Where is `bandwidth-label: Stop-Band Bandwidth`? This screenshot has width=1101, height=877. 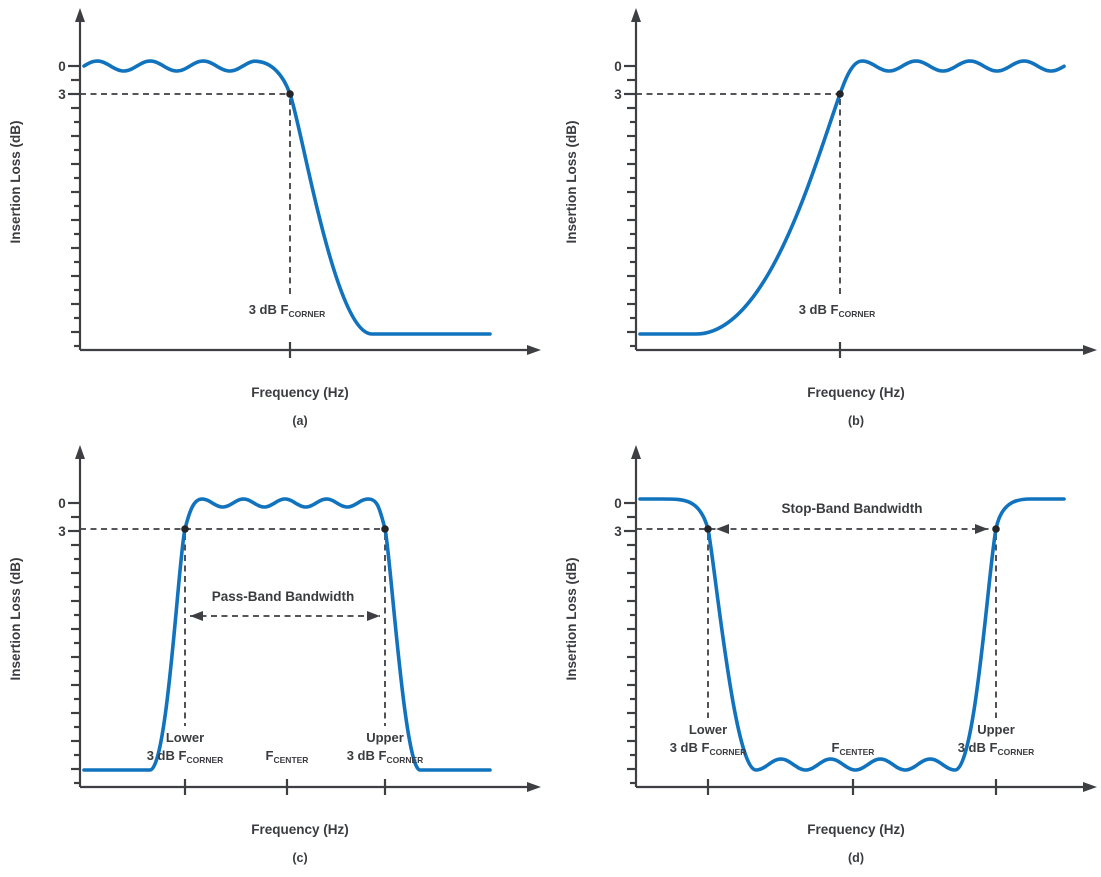
bandwidth-label: Stop-Band Bandwidth is located at coordinates (852, 508).